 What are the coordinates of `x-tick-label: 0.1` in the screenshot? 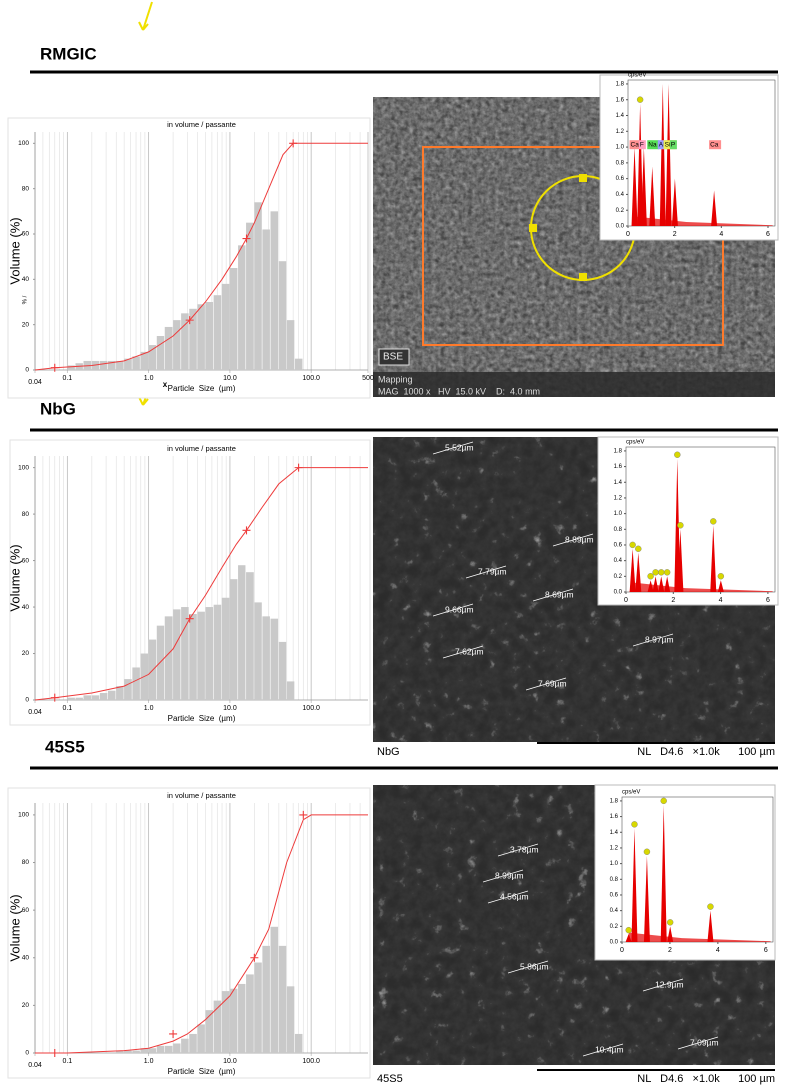 It's located at (67, 378).